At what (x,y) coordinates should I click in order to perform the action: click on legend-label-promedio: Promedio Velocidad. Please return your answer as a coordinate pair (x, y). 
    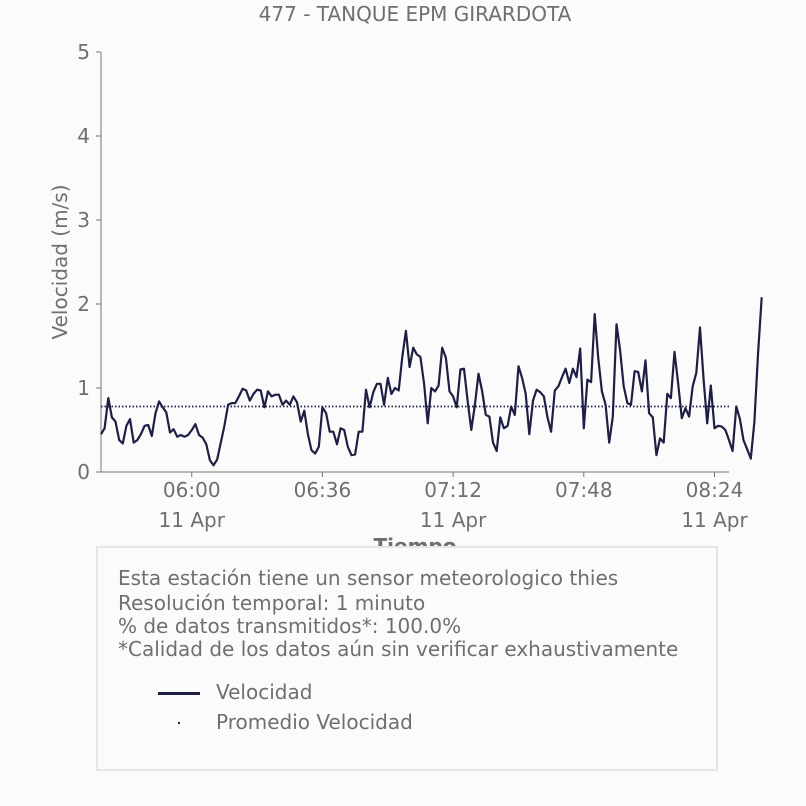
    Looking at the image, I should click on (314, 722).